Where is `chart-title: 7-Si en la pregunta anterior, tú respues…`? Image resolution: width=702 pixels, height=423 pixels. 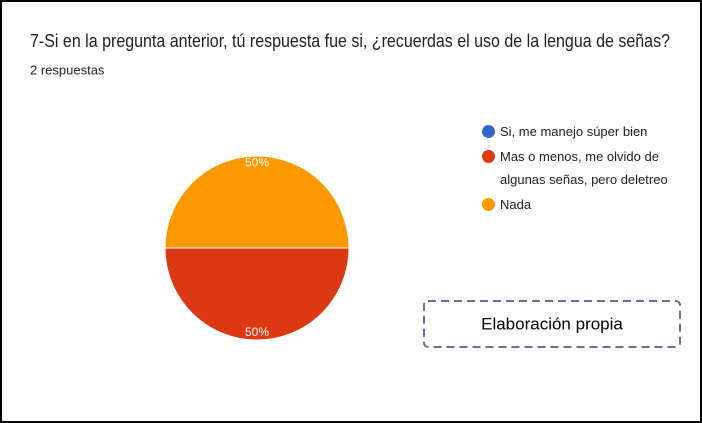 chart-title: 7-Si en la pregunta anterior, tú respues… is located at coordinates (350, 41).